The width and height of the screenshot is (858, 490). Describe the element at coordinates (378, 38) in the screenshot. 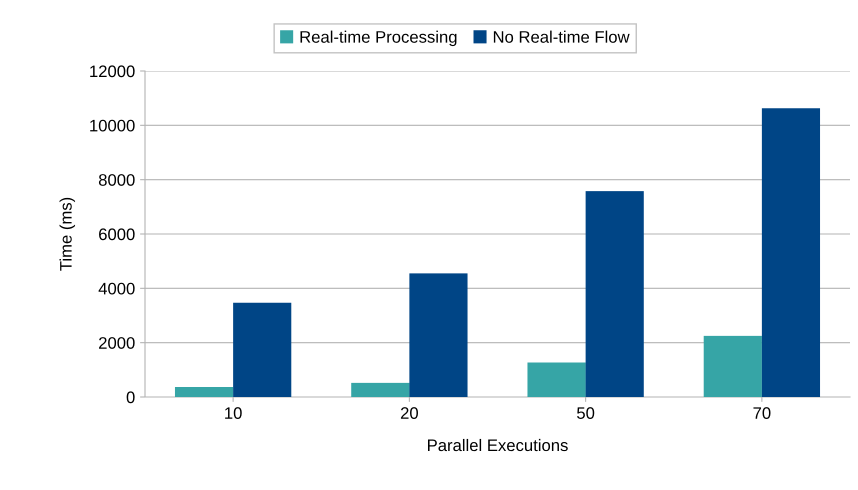

I see `legend-label: Real-time Processing` at that location.